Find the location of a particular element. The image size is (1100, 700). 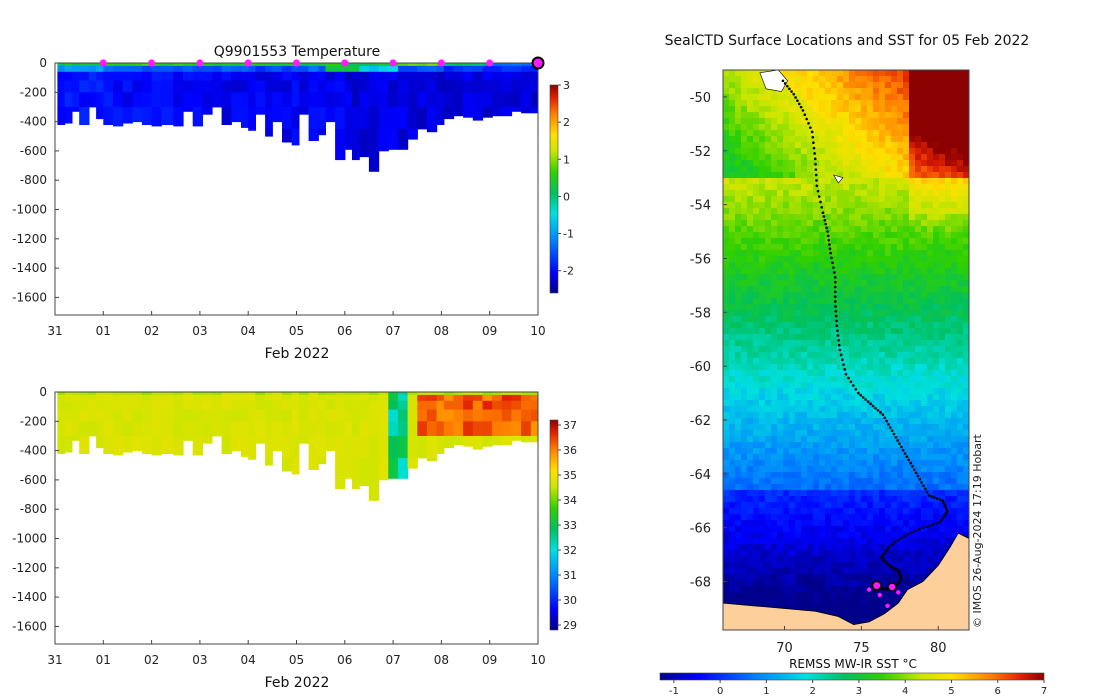

y-tick-label: -800 is located at coordinates (33, 180).